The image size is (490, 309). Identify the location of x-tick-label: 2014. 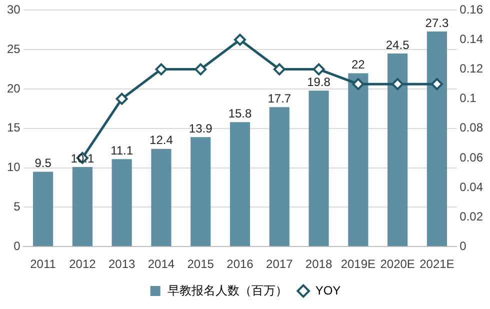
(161, 264).